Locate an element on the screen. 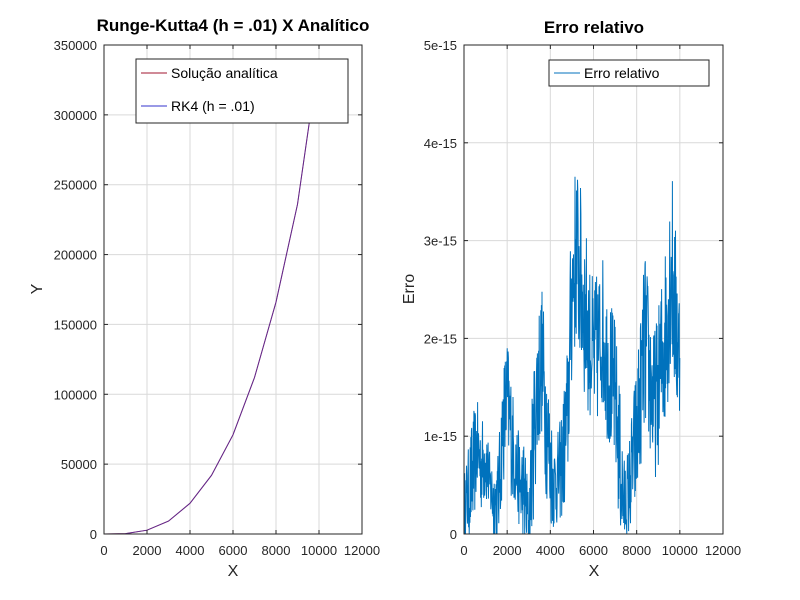 The image size is (800, 600). right-plot-x-label: X is located at coordinates (594, 571).